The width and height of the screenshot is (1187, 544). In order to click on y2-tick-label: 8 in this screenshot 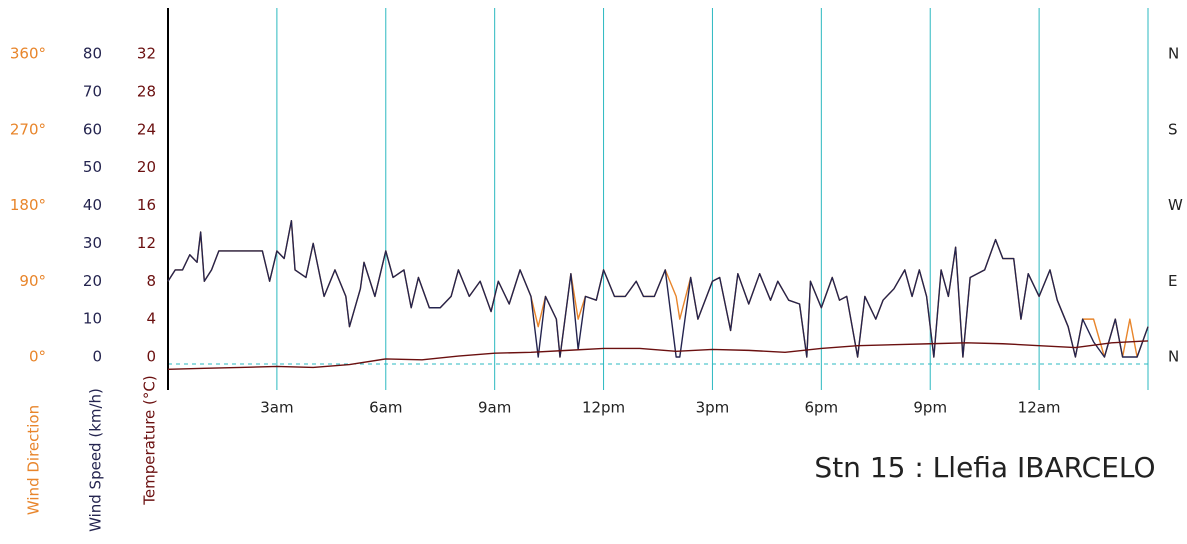, I will do `click(151, 281)`.